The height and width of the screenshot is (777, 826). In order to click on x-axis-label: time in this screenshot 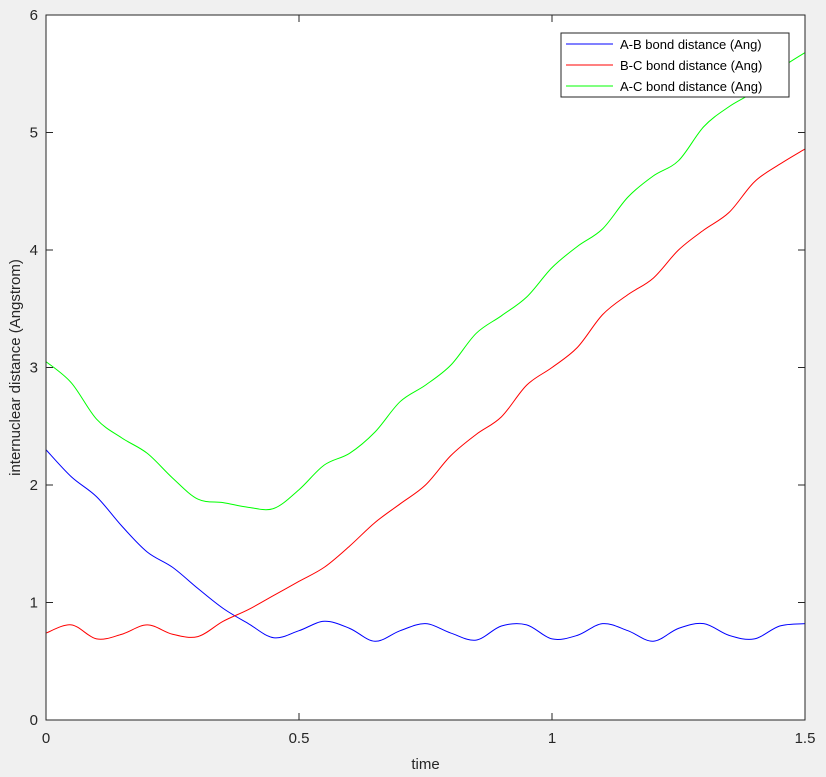, I will do `click(425, 764)`.